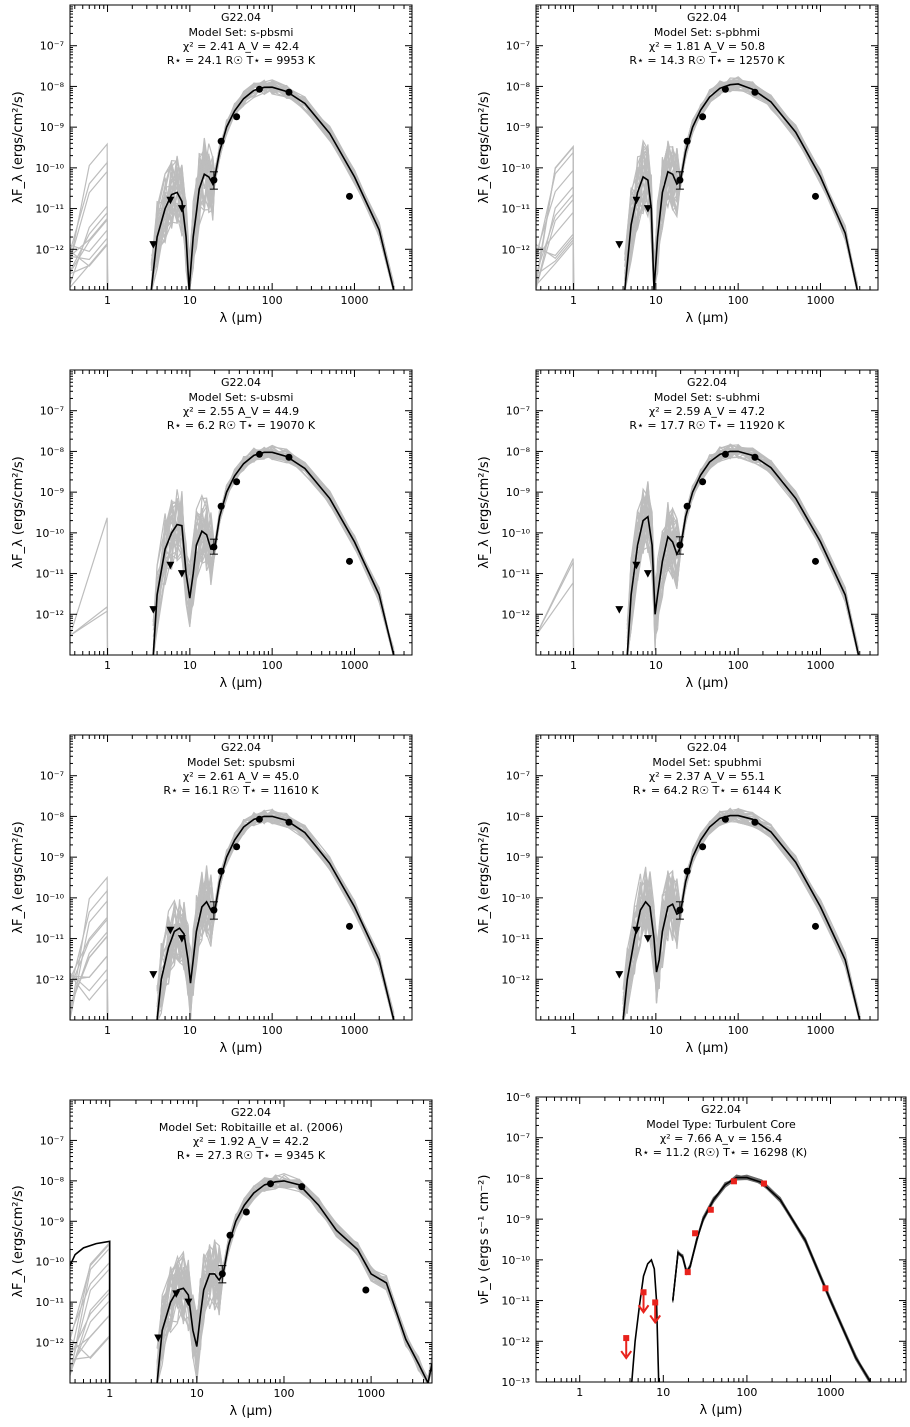 This screenshot has height=1427, width=910. Describe the element at coordinates (707, 790) in the screenshot. I see `fit-annotation: R⋆ = 64.2 R☉ T⋆ = 6144 K` at that location.